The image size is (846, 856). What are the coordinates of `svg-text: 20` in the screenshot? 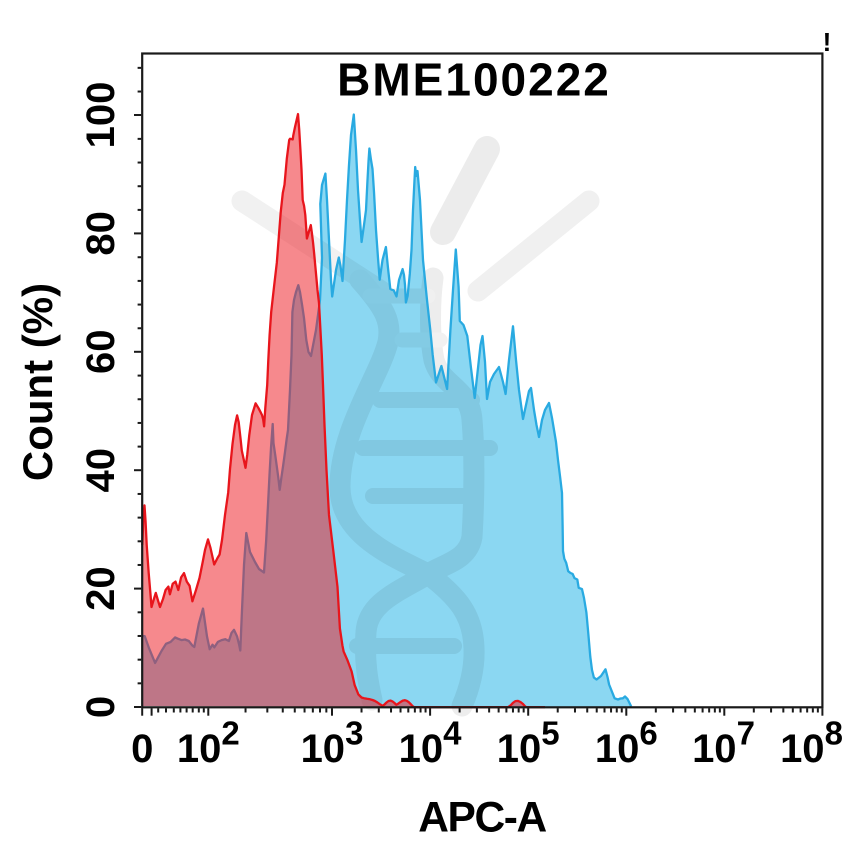 It's located at (101, 588).